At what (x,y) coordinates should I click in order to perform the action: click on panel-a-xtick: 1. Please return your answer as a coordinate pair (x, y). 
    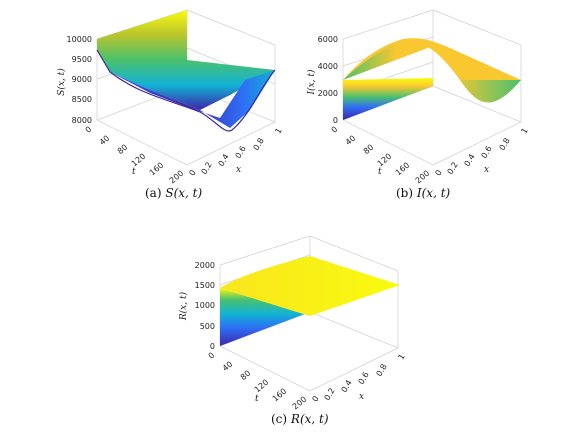
    Looking at the image, I should click on (278, 131).